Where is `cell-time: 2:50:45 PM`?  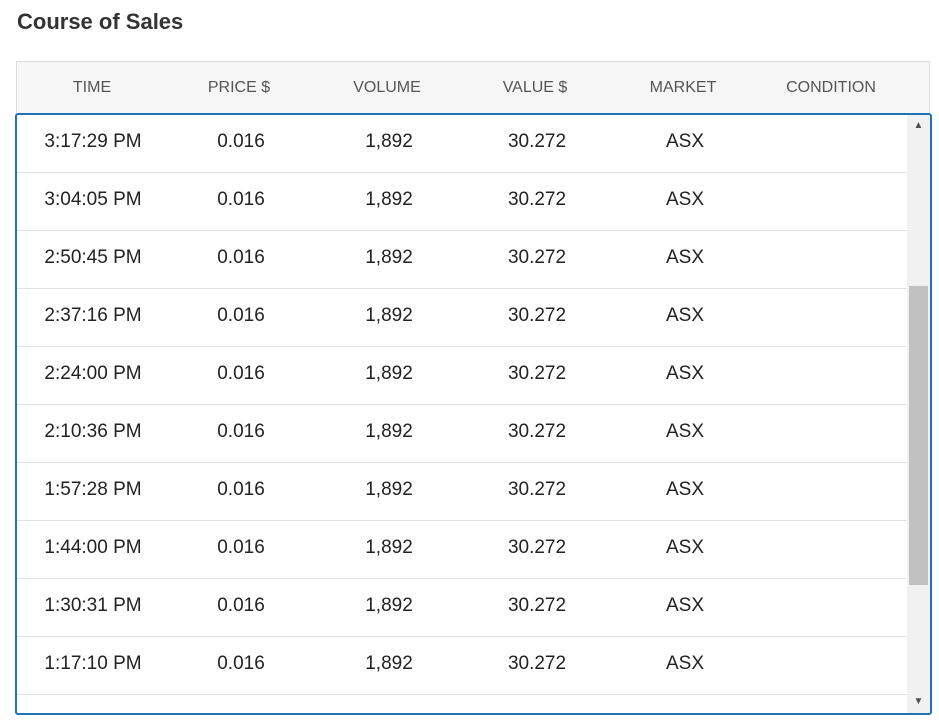
cell-time: 2:50:45 PM is located at coordinates (93, 257).